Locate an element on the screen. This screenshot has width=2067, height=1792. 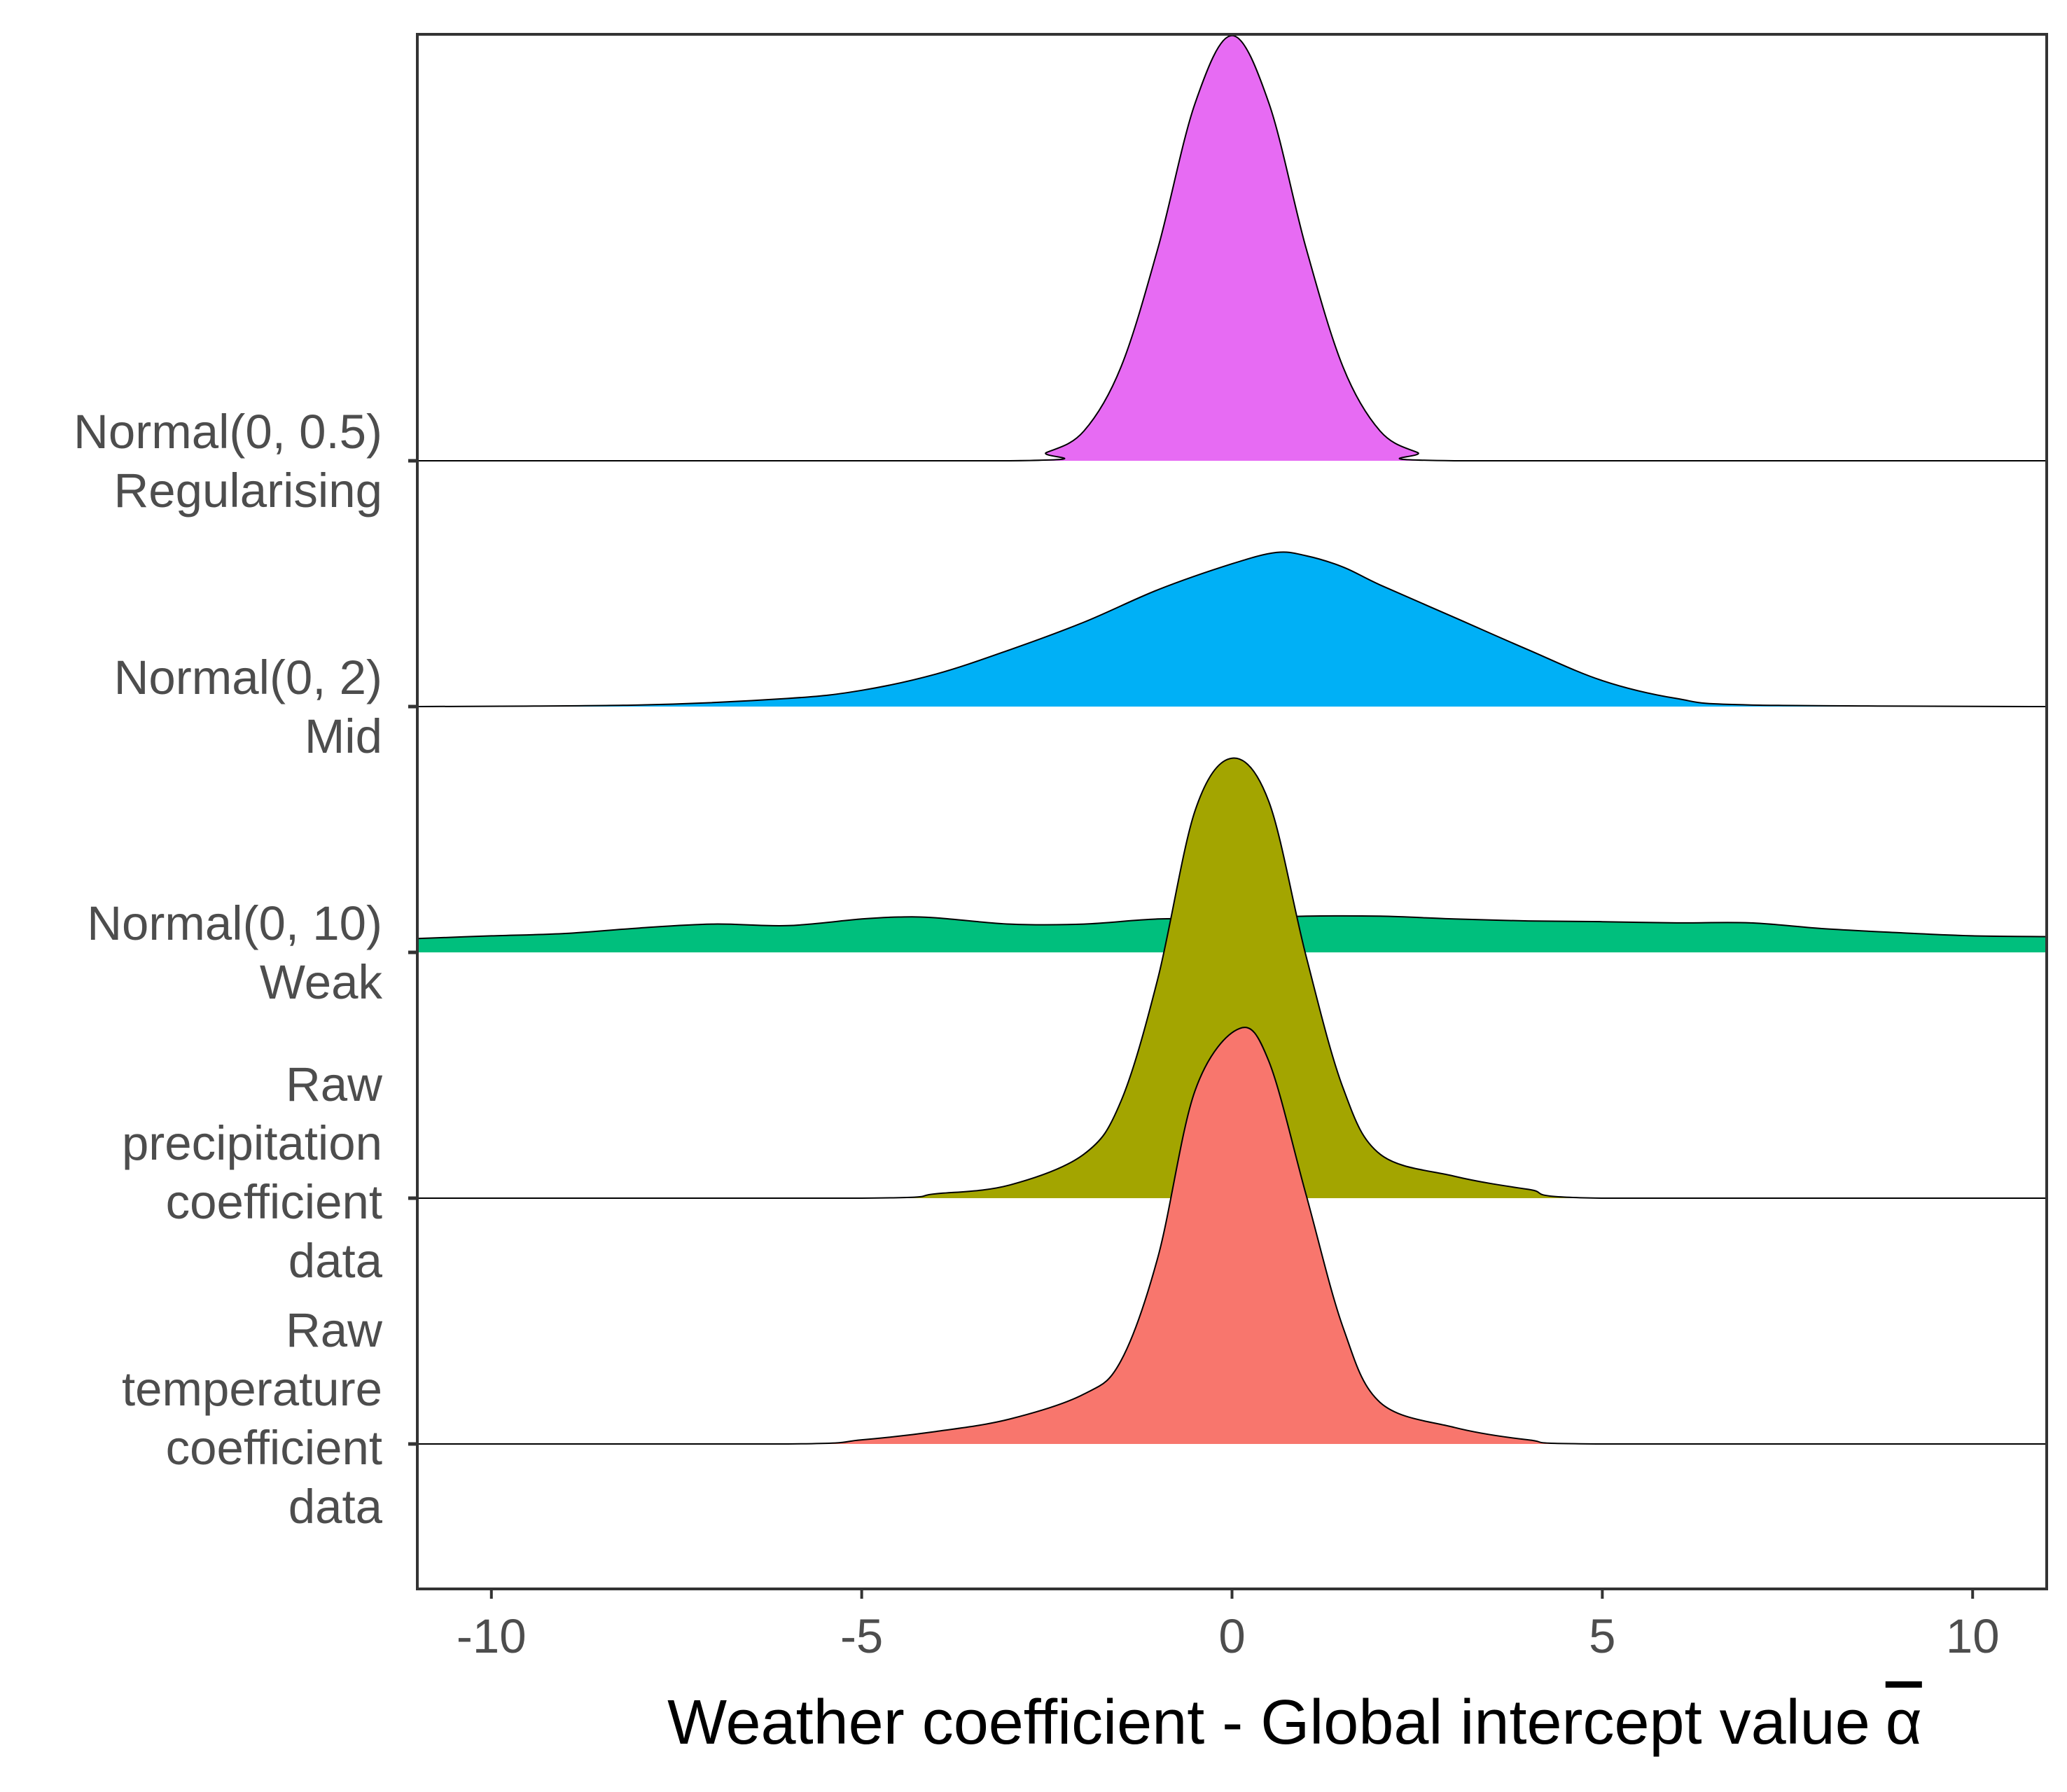
y-tick-label-line: Mid is located at coordinates (343, 736).